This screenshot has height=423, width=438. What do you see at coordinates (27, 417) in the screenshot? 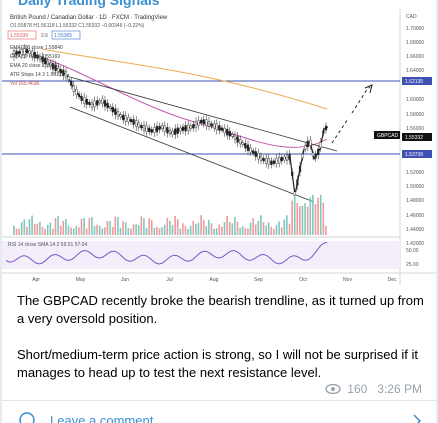
I see `comment-icon` at bounding box center [27, 417].